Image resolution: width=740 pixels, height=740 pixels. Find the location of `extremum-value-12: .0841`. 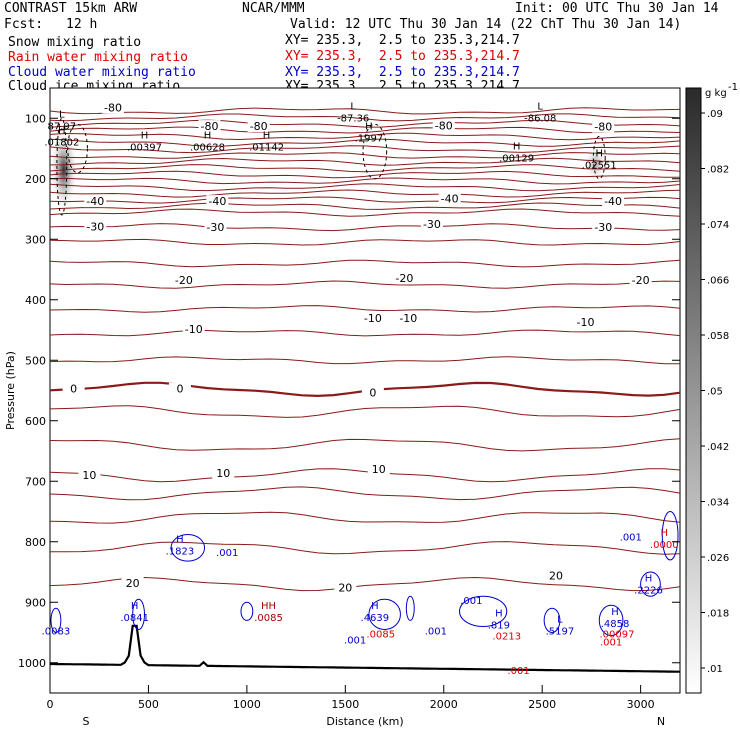

extremum-value-12: .0841 is located at coordinates (134, 618).